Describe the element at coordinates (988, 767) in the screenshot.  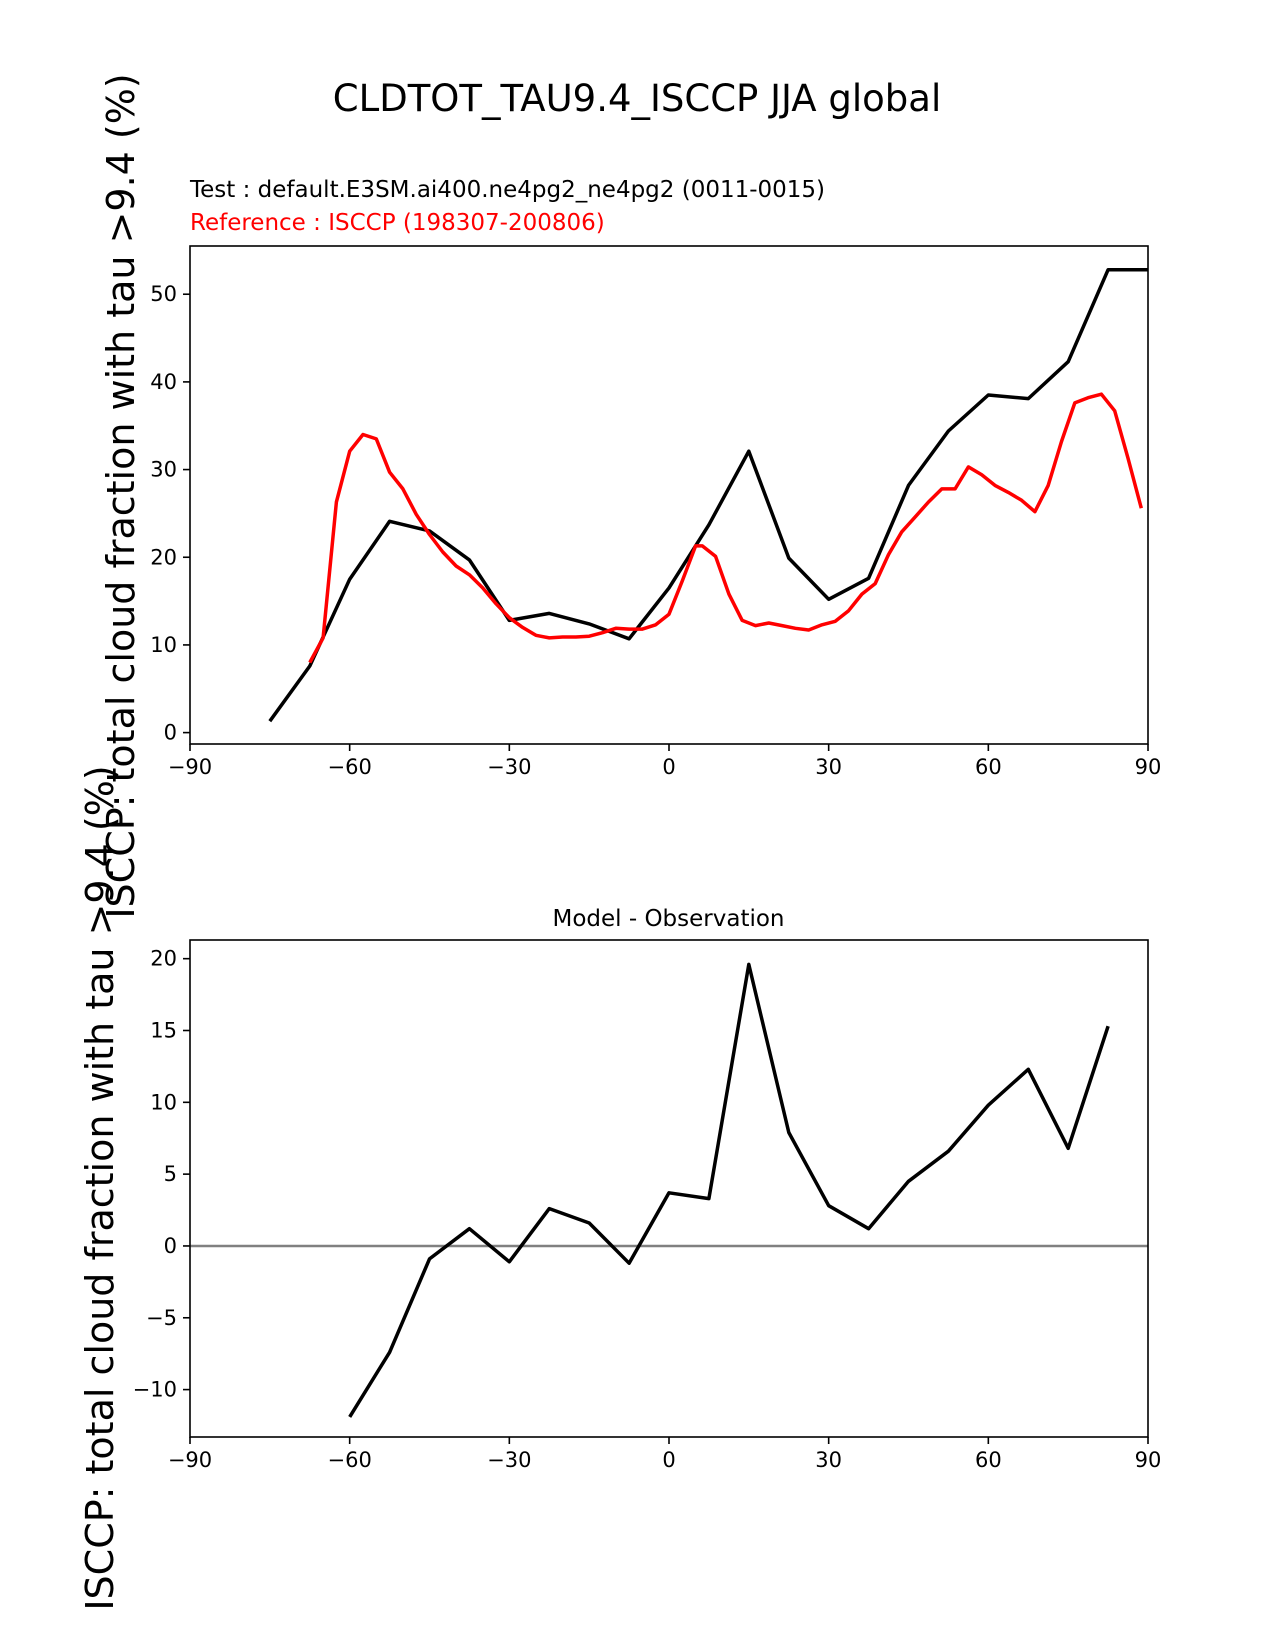
I see `top-xtick-label: 60` at that location.